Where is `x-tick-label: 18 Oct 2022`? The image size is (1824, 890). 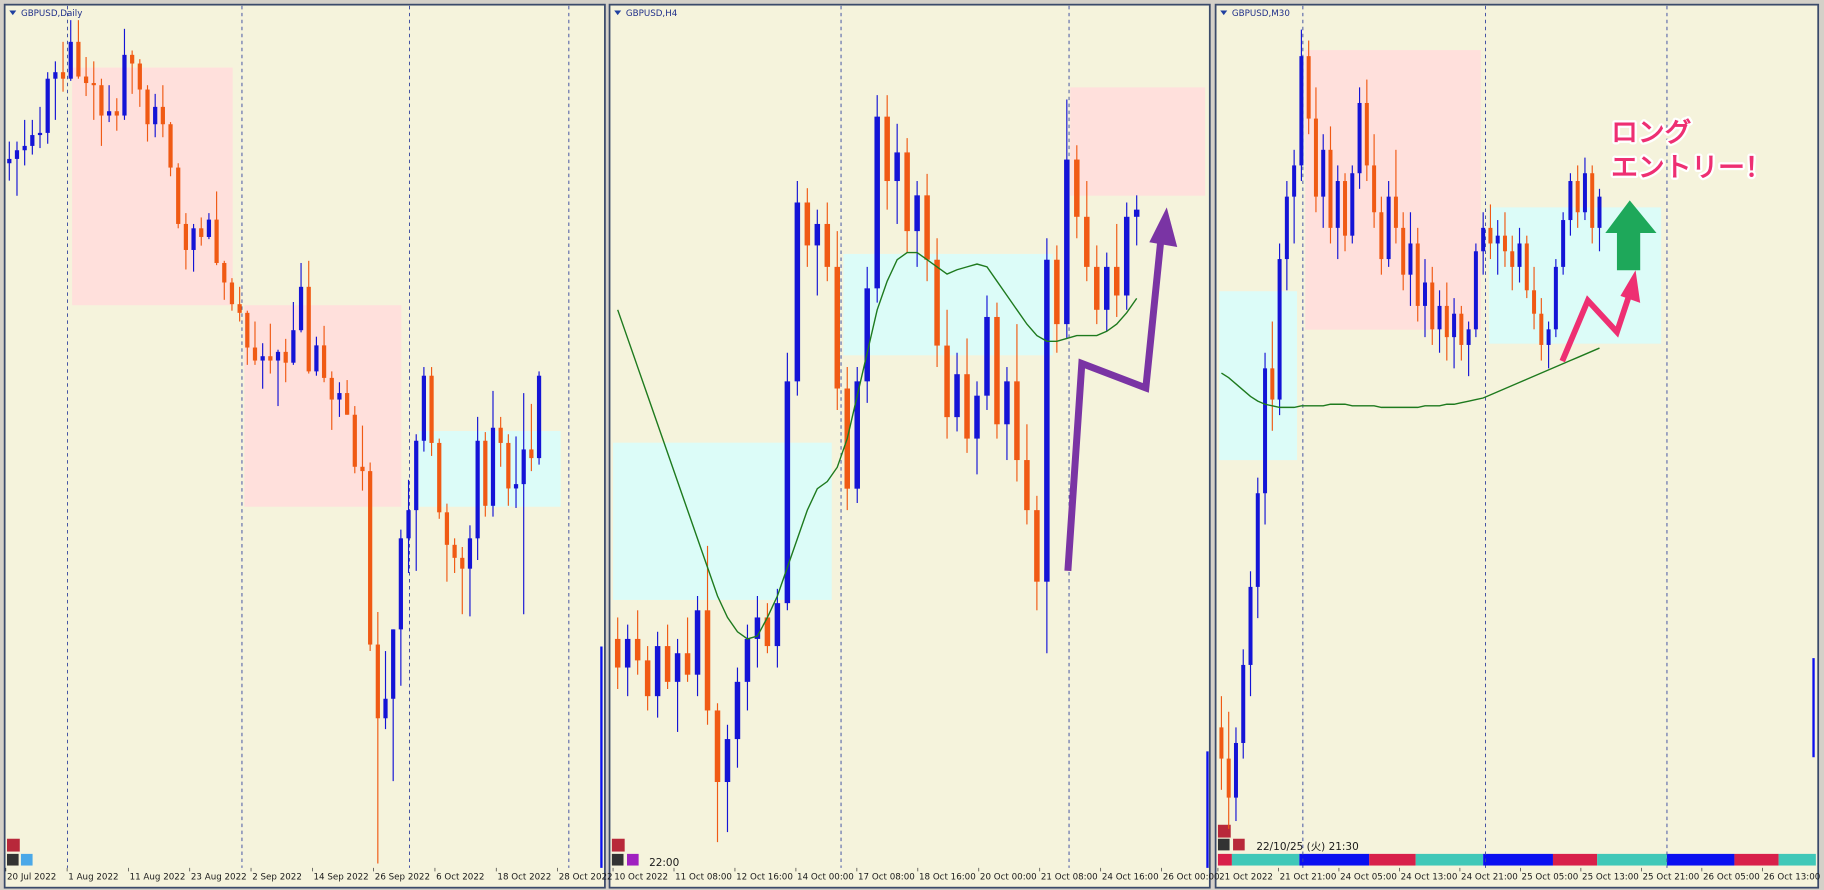 x-tick-label: 18 Oct 2022 is located at coordinates (524, 878).